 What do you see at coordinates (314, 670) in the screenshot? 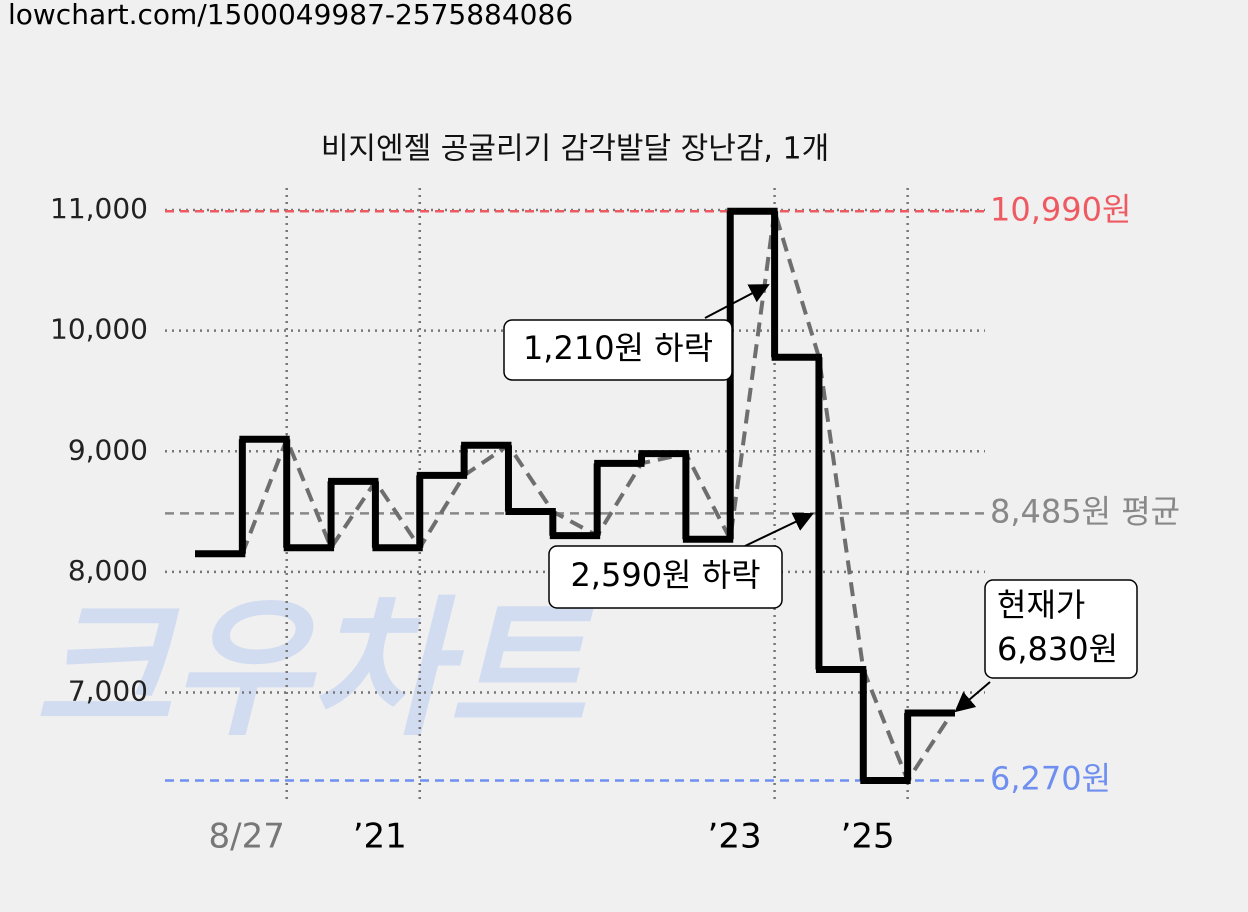
I see `watermark: 크우차트` at bounding box center [314, 670].